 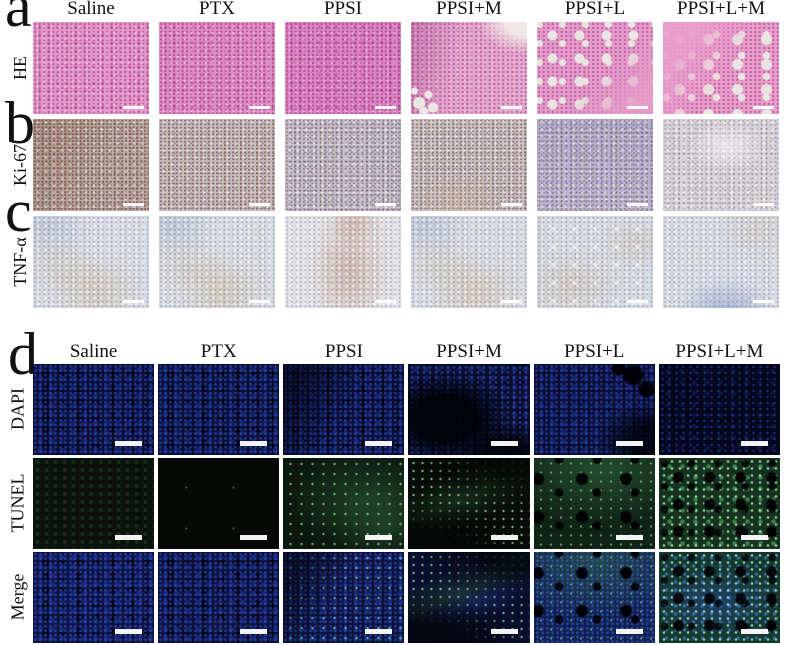 What do you see at coordinates (594, 409) in the screenshot?
I see `micrograph-dapi-ppsil` at bounding box center [594, 409].